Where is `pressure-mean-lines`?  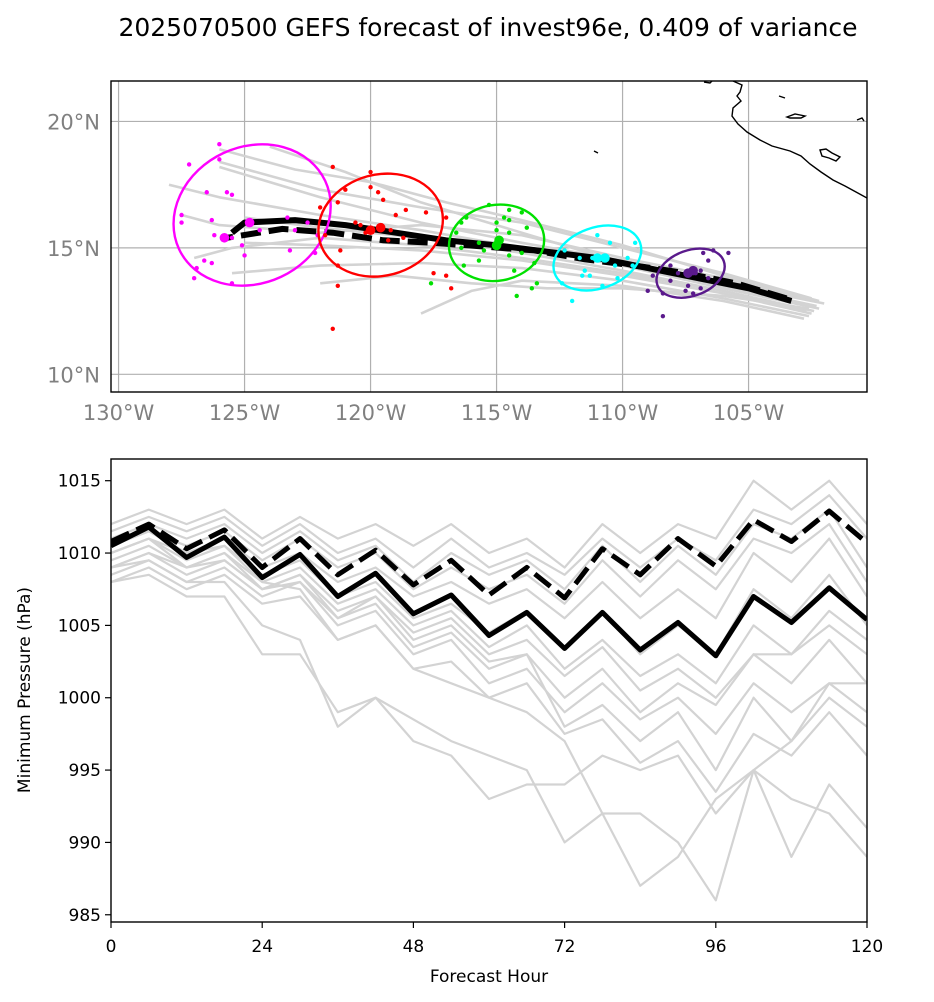 pressure-mean-lines is located at coordinates (489, 583).